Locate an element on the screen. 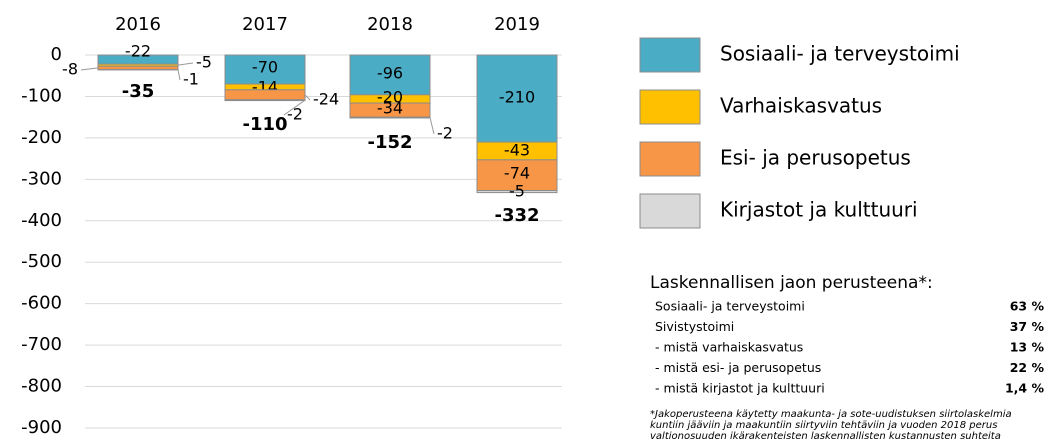 The image size is (1049, 441). notes-row-value: 13 % is located at coordinates (1027, 347).